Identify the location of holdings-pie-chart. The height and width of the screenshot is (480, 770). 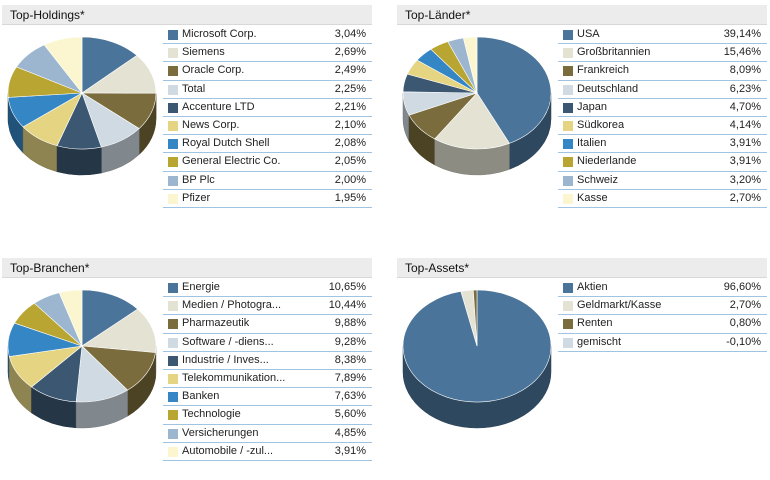
(82, 106).